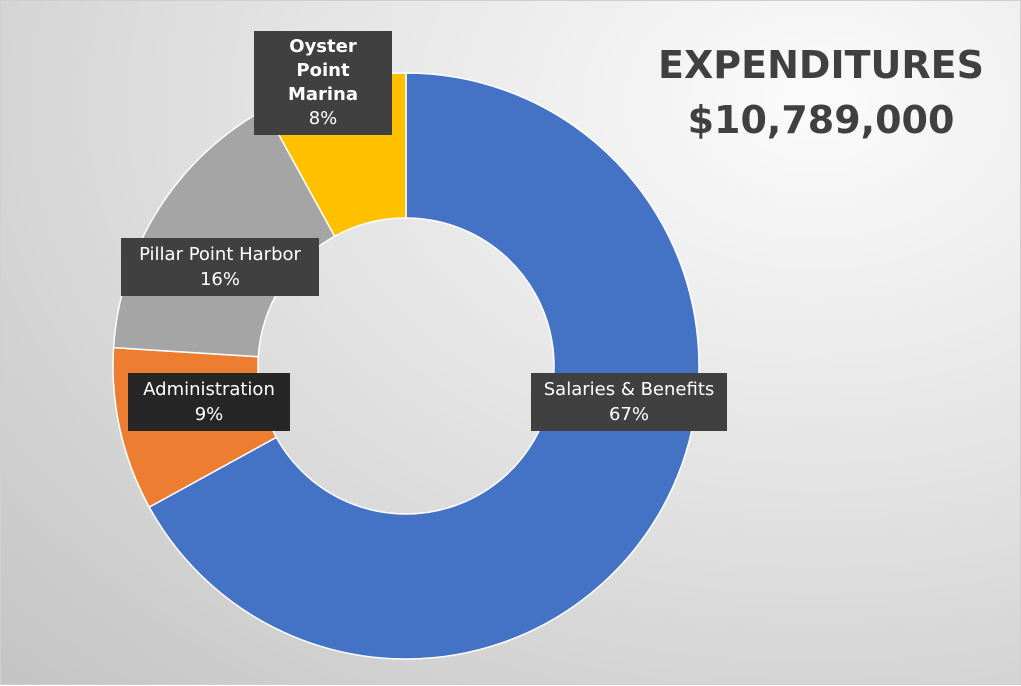  Describe the element at coordinates (629, 389) in the screenshot. I see `label-category: Salaries & Benefits` at that location.